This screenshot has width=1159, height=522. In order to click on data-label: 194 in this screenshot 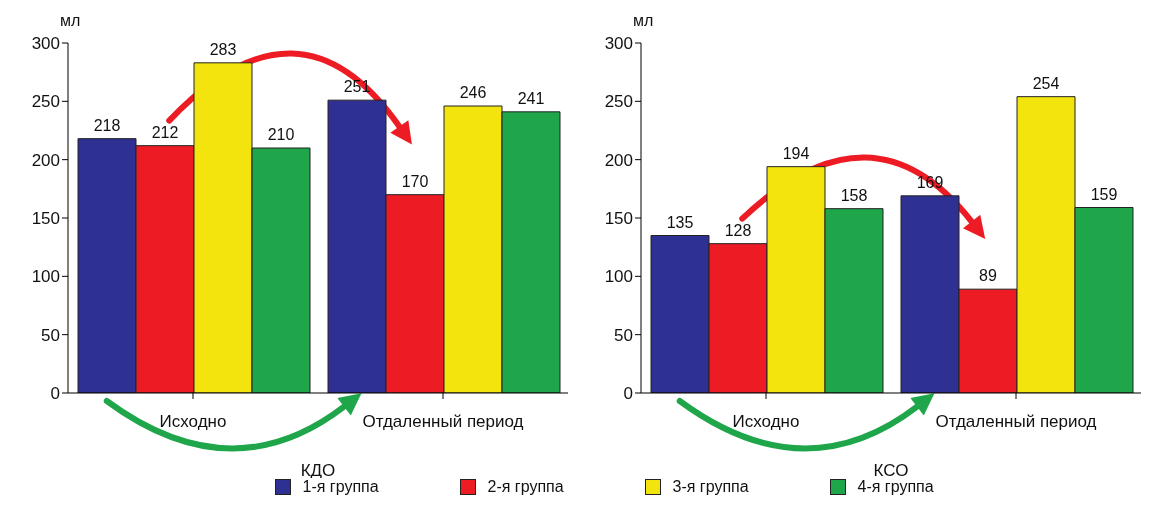, I will do `click(796, 153)`.